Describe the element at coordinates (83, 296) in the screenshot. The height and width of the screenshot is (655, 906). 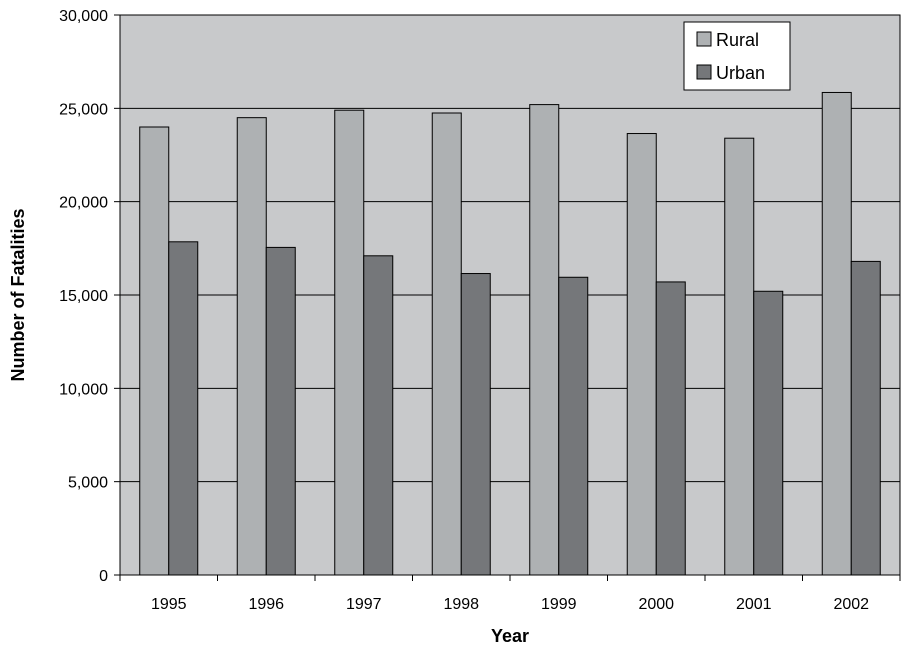
I see `y-tick-label: 15,000` at that location.